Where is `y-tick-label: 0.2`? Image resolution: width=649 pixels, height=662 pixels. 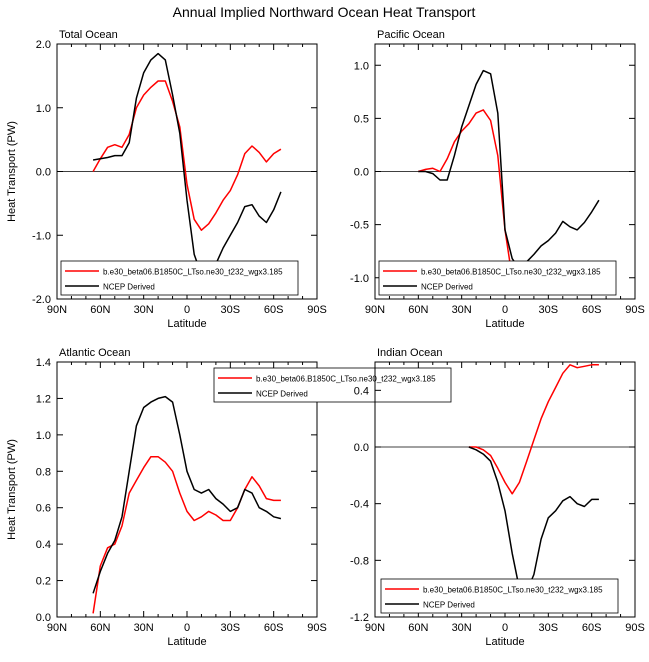 y-tick-label: 0.2 is located at coordinates (43, 582).